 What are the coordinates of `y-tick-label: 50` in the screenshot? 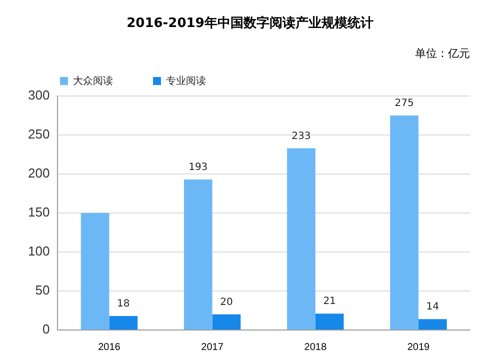 It's located at (42, 290).